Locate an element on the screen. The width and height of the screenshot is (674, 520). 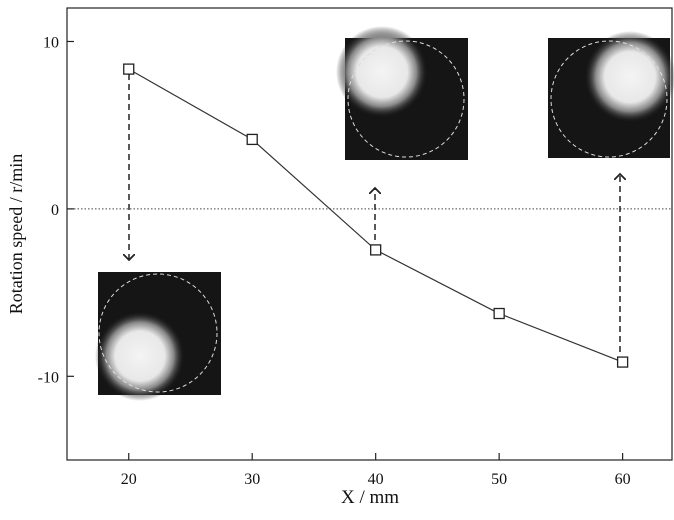
x-tick-label: 40 is located at coordinates (376, 479).